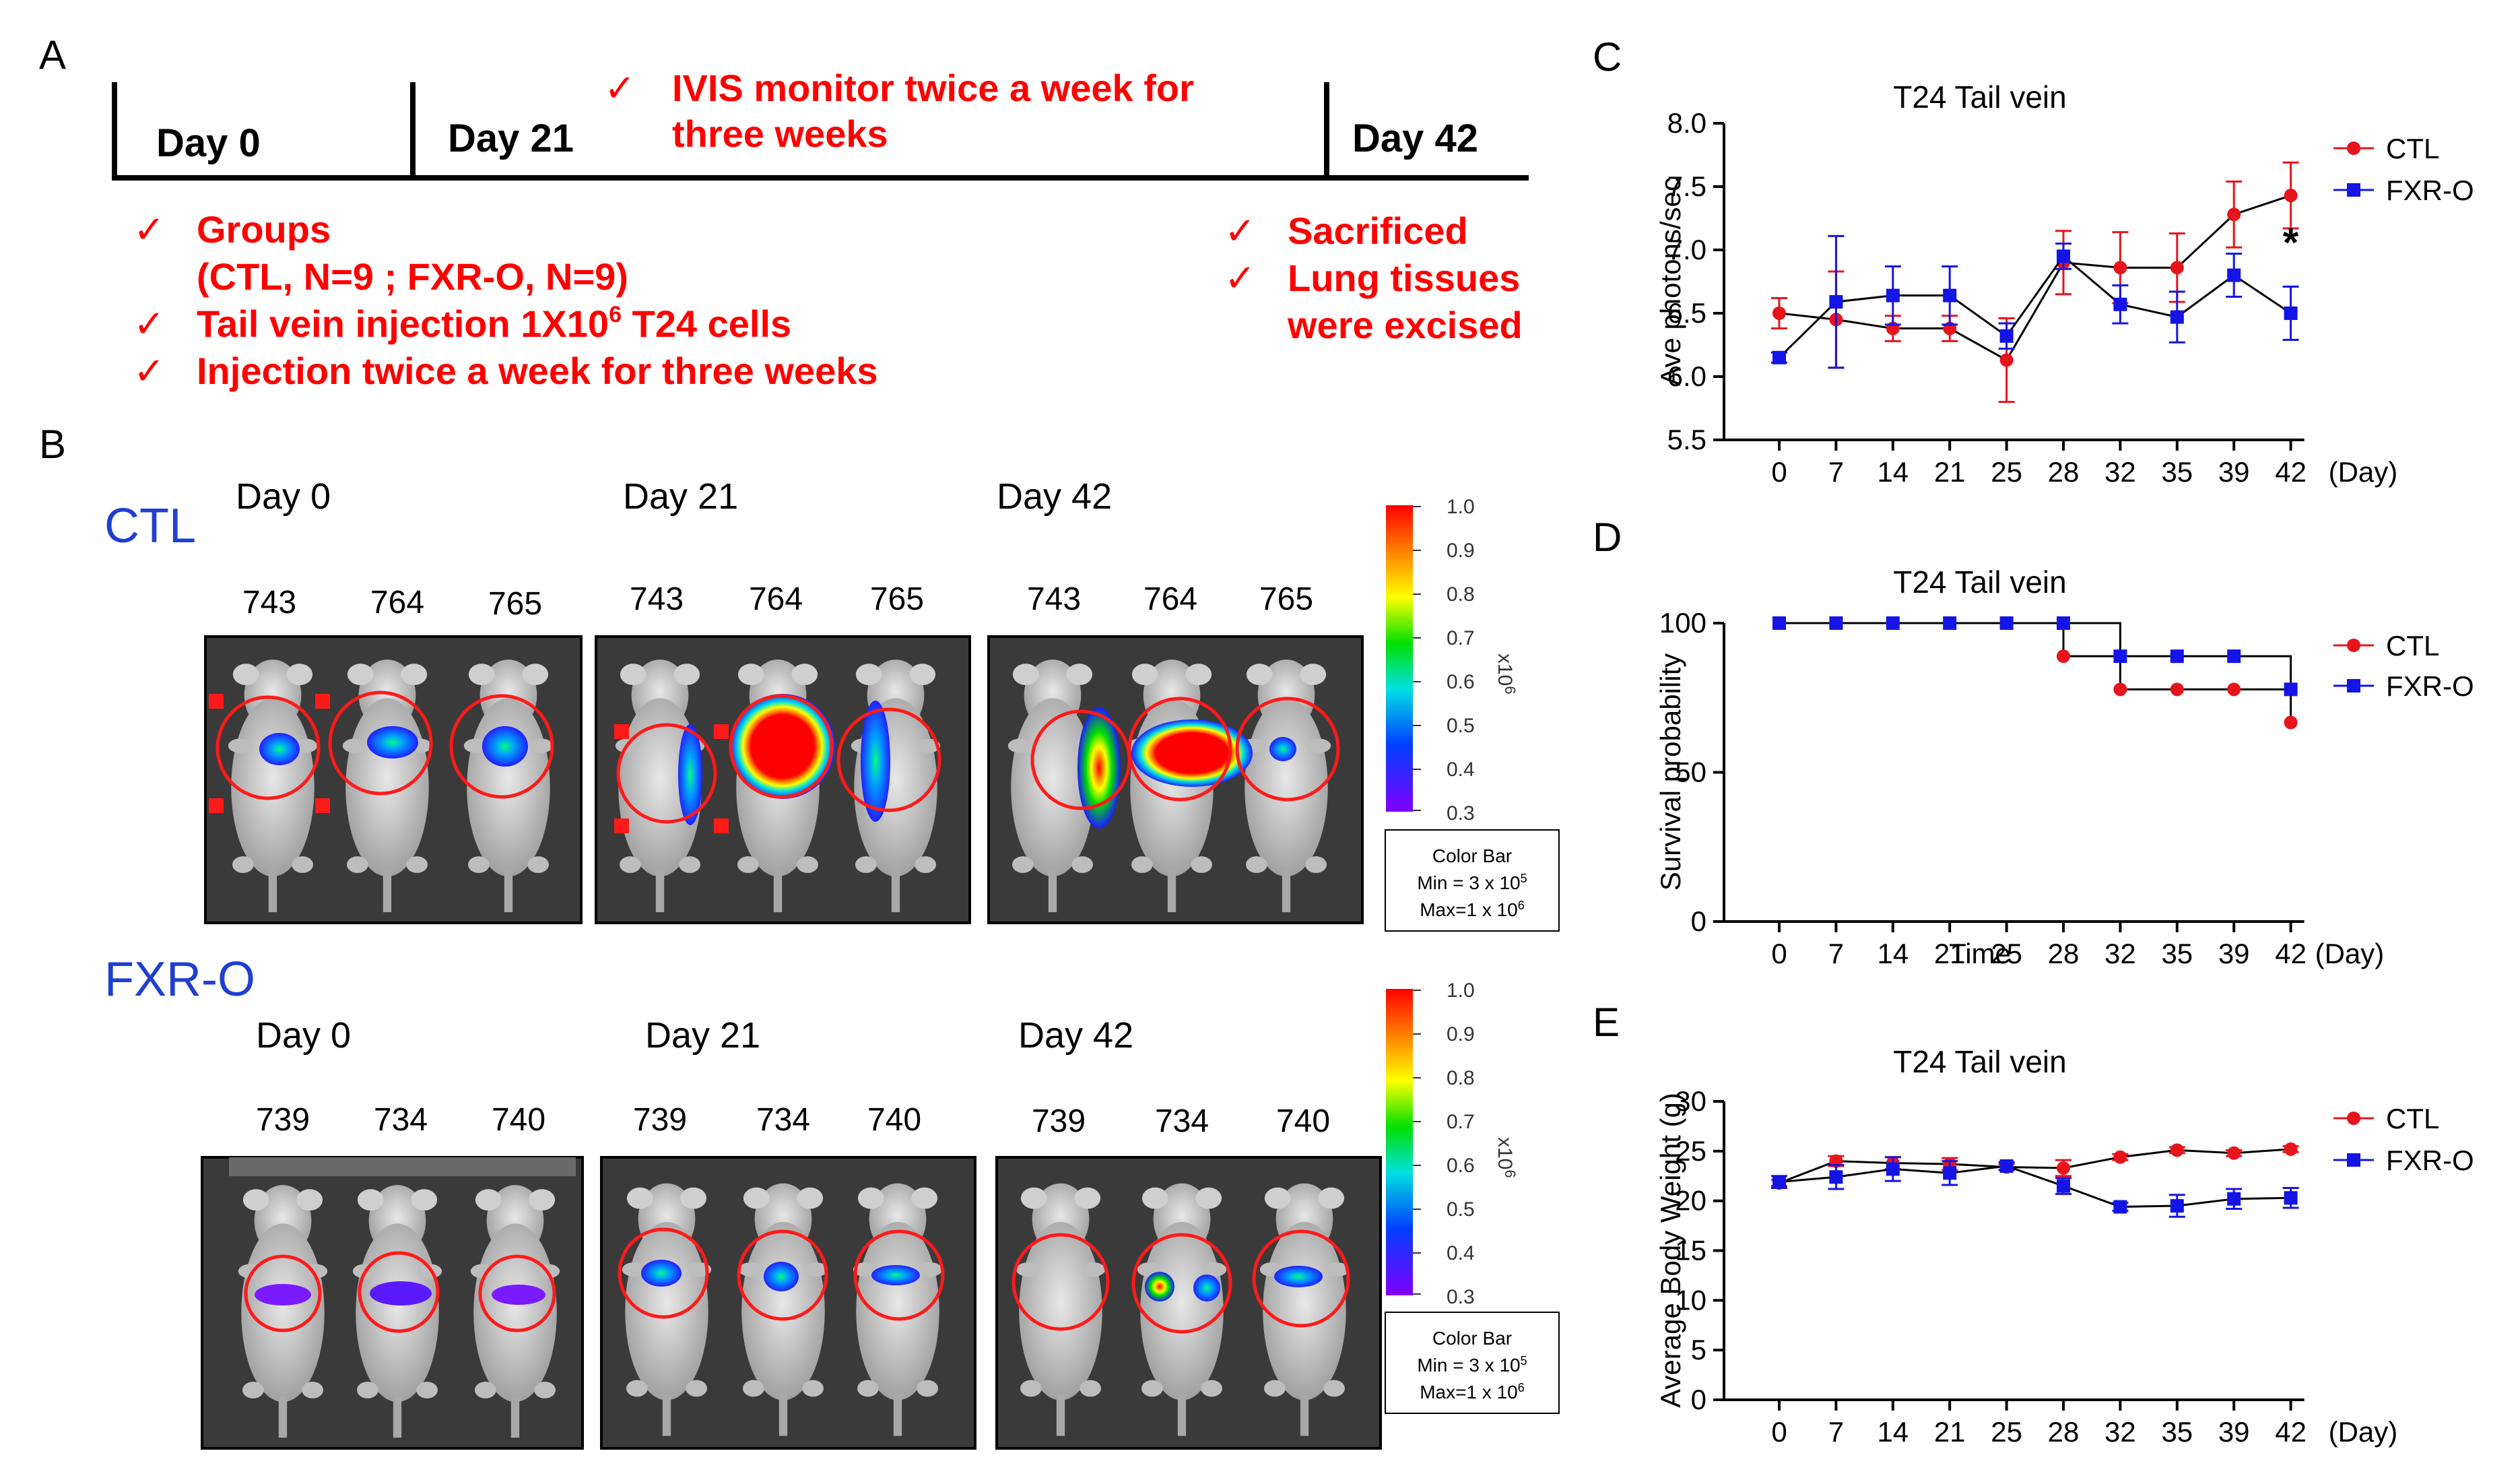 The width and height of the screenshot is (2520, 1482). What do you see at coordinates (1686, 186) in the screenshot?
I see `y-tick-label: 7.5` at bounding box center [1686, 186].